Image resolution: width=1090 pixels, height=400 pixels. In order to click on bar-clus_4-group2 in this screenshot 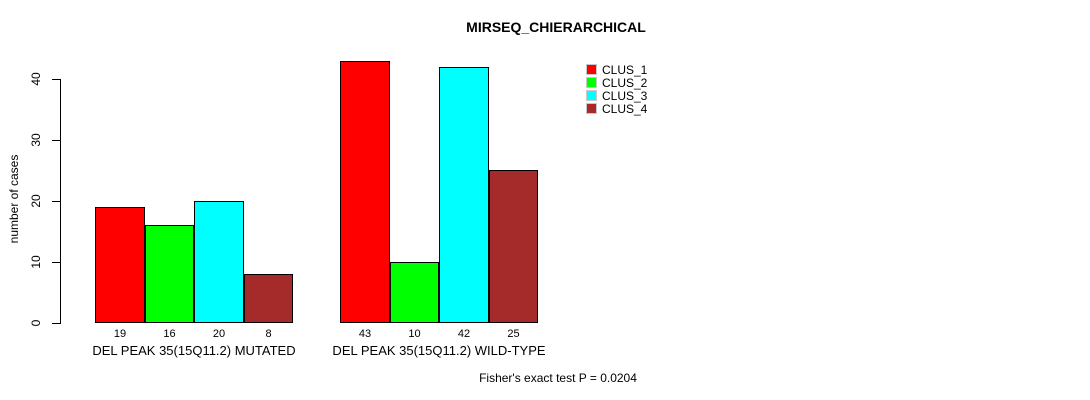, I will do `click(513, 246)`.